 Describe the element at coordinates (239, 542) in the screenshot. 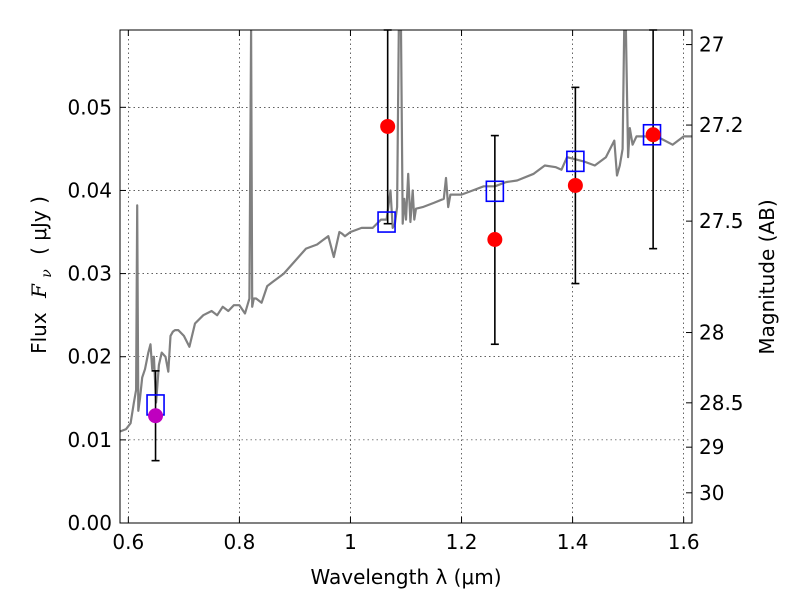

I see `x-tick-label: 0.8` at that location.